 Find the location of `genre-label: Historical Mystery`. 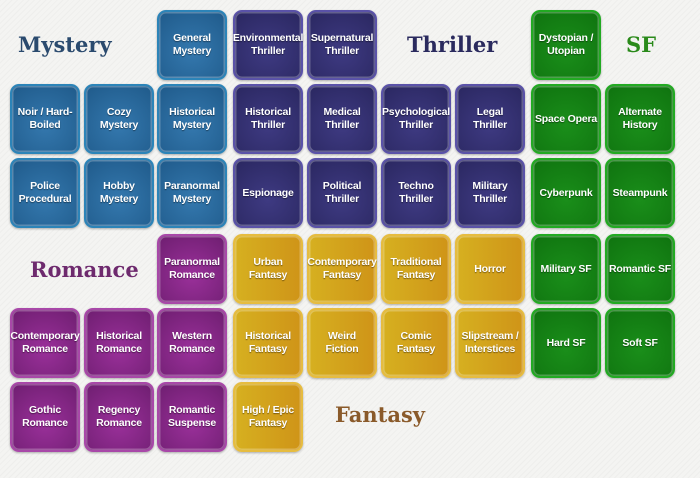

genre-label: Historical Mystery is located at coordinates (192, 118).